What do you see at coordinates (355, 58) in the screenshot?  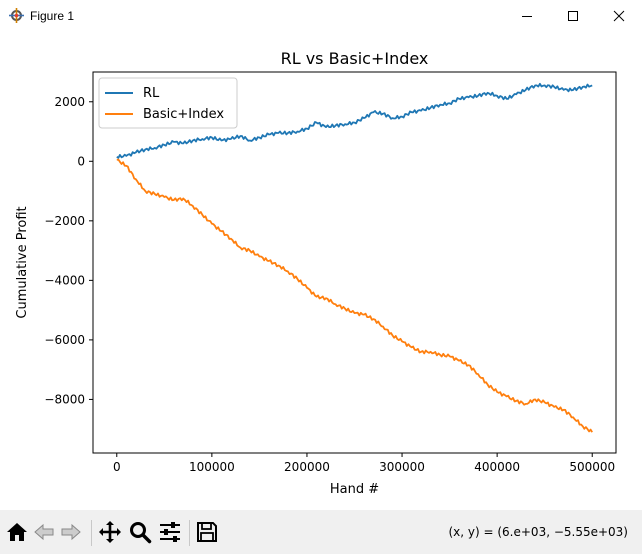 I see `chart-title: RL vs Basic+Index` at bounding box center [355, 58].